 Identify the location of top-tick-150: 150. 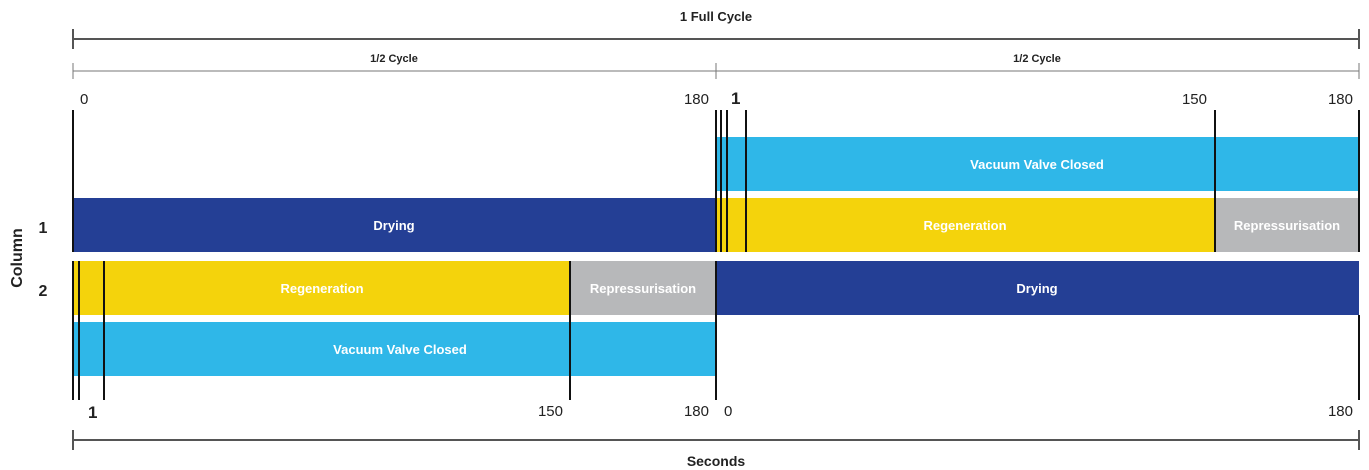
(1194, 99).